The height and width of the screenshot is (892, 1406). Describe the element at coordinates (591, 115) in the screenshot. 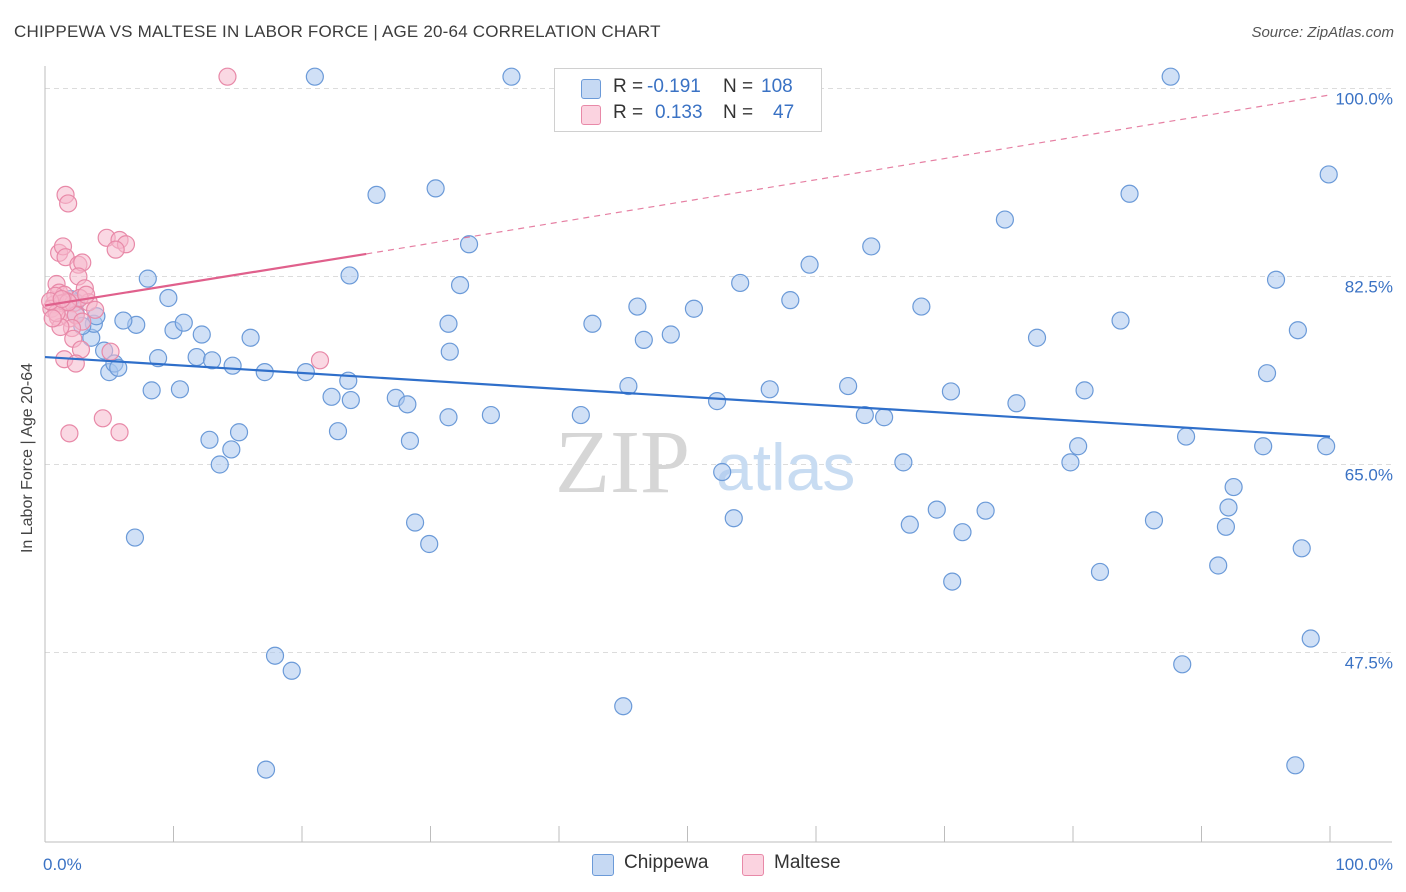

I see `maltese-swatch` at that location.